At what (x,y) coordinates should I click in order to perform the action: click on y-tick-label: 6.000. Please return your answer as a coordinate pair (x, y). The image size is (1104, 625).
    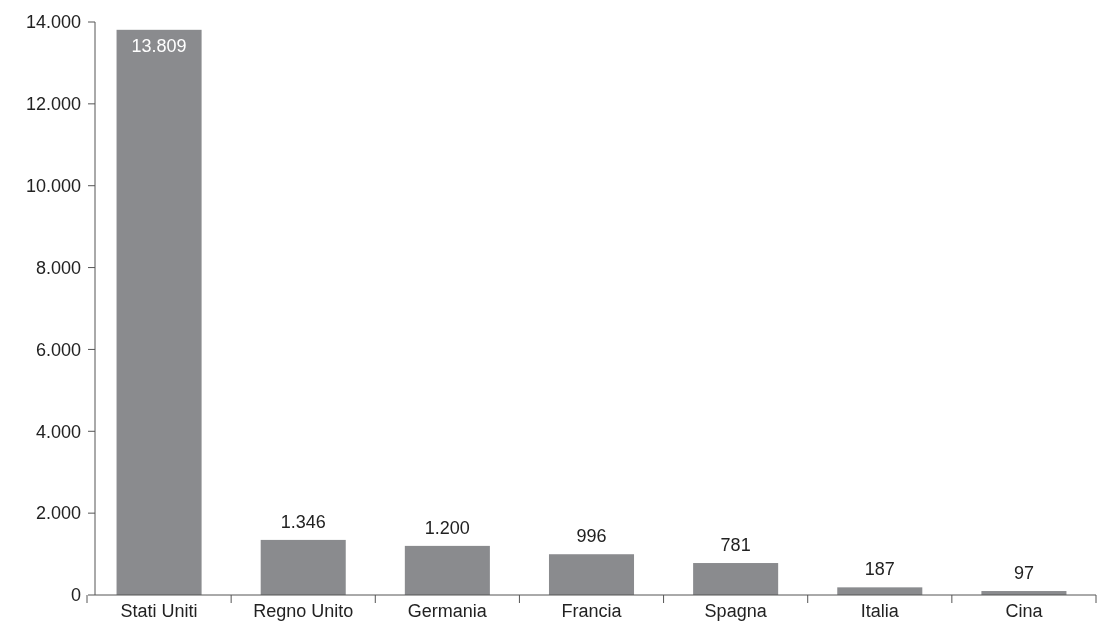
    Looking at the image, I should click on (58, 349).